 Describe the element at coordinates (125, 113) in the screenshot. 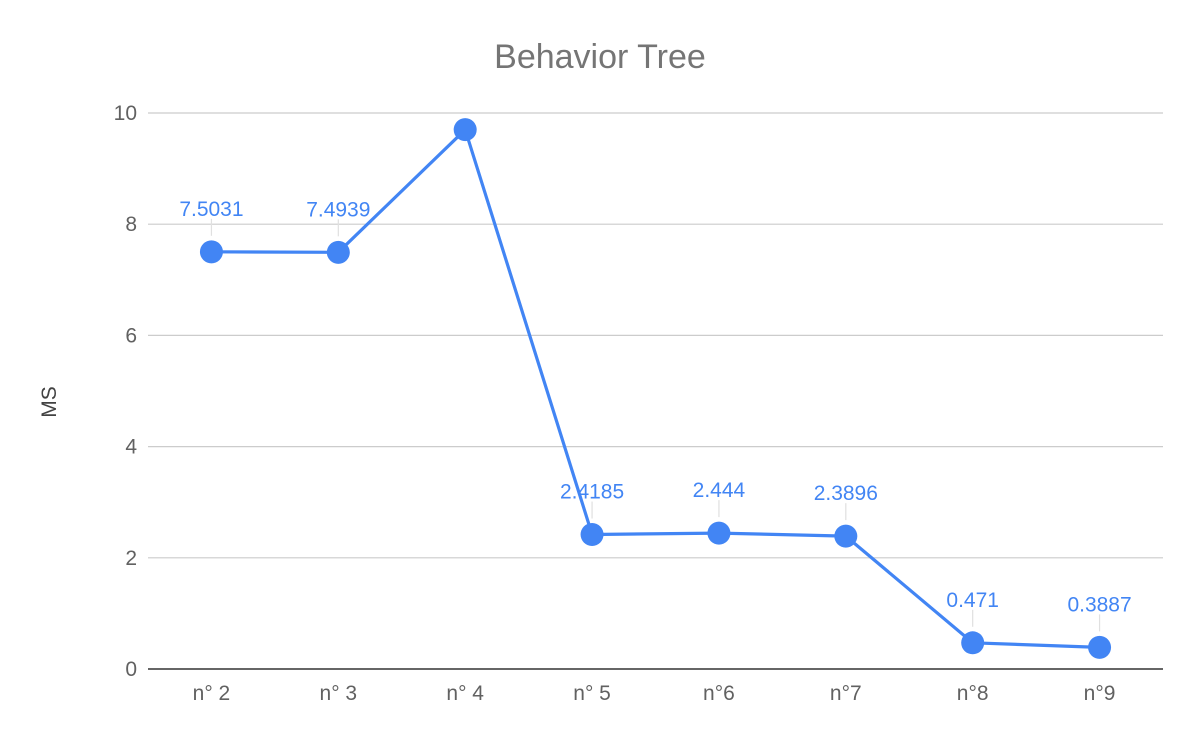

I see `y-tick-label: 10` at that location.